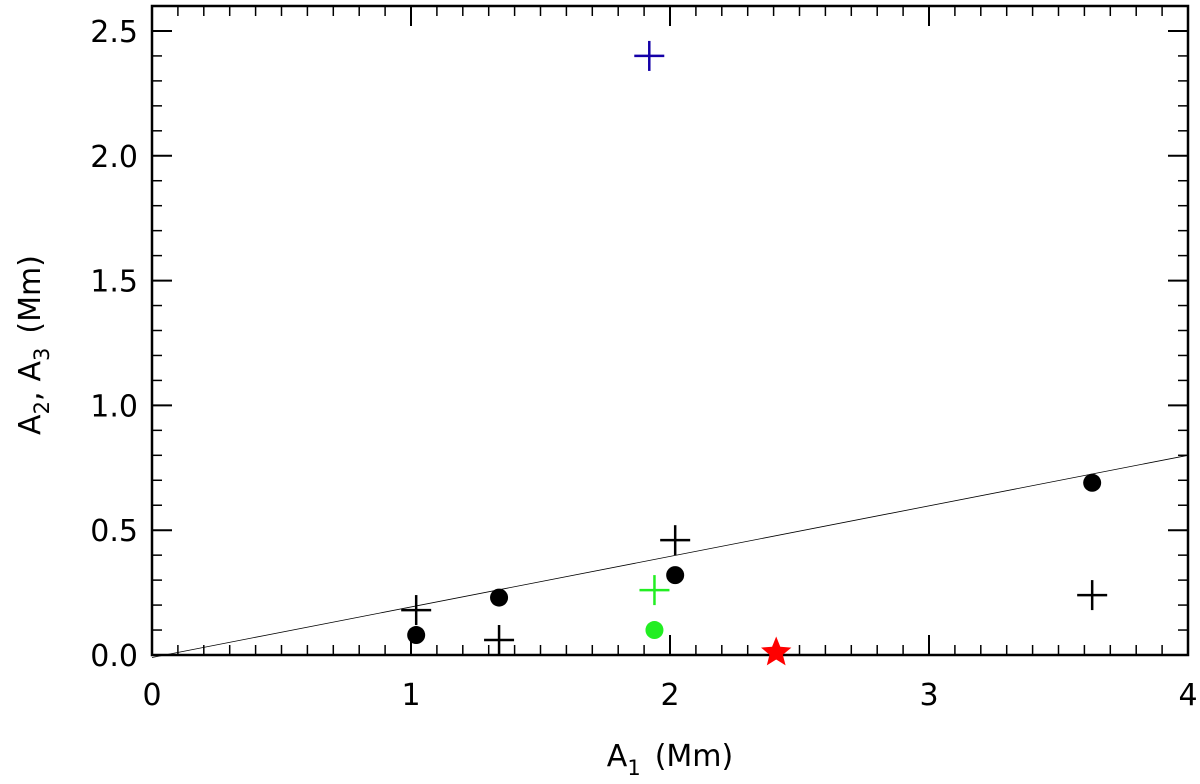 The image size is (1200, 784). Describe the element at coordinates (33, 345) in the screenshot. I see `y-axis-title: A2,A3(Mm)` at that location.